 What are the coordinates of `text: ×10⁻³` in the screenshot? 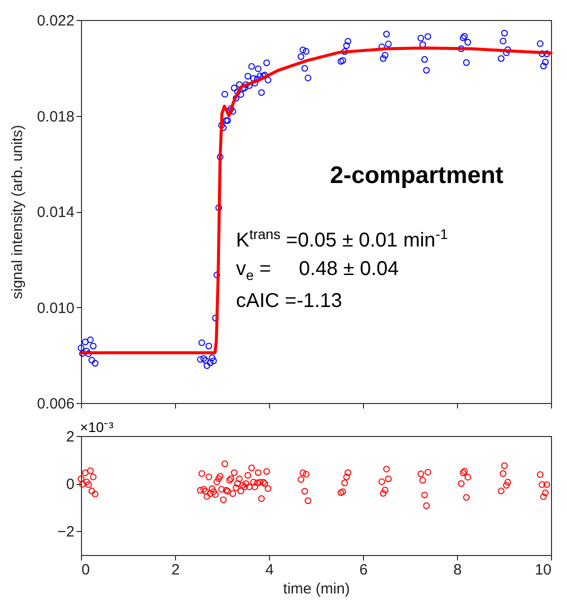 It's located at (97, 427).